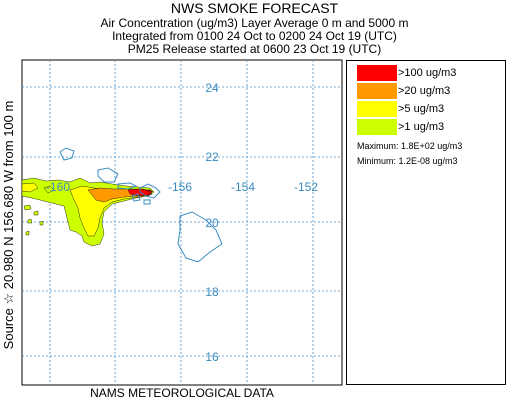 This screenshot has width=509, height=401. What do you see at coordinates (180, 187) in the screenshot?
I see `lon-label: -156` at bounding box center [180, 187].